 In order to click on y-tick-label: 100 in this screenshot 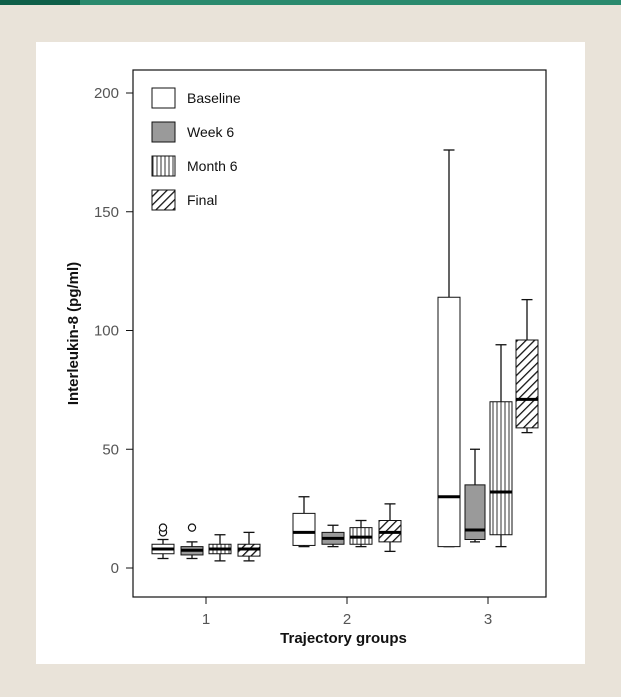, I will do `click(106, 331)`.